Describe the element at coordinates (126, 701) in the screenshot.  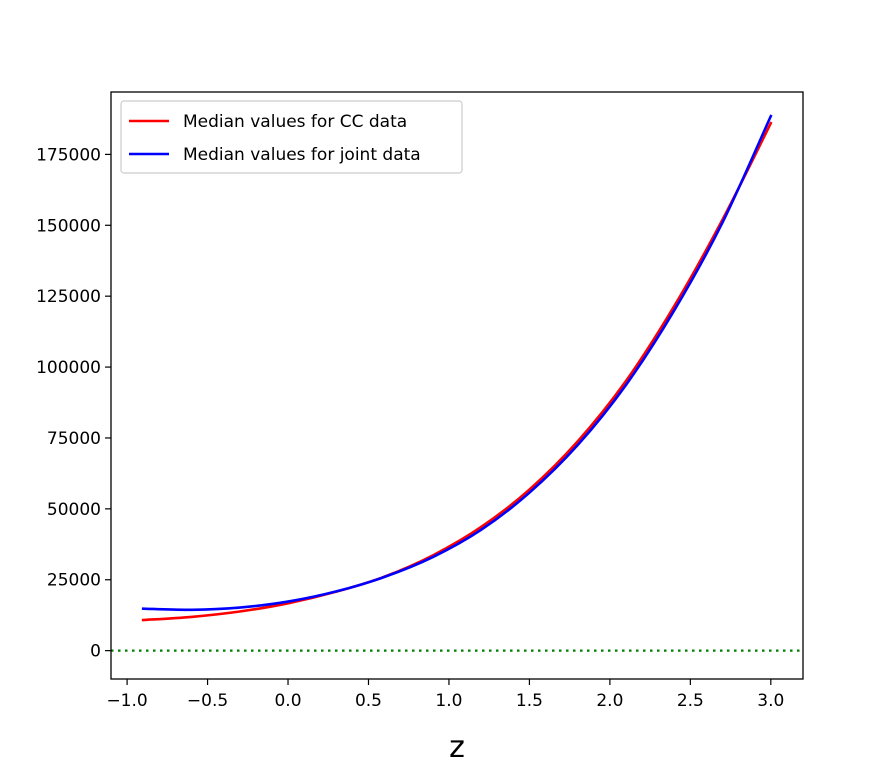
I see `x-tick-label: −1.0` at that location.